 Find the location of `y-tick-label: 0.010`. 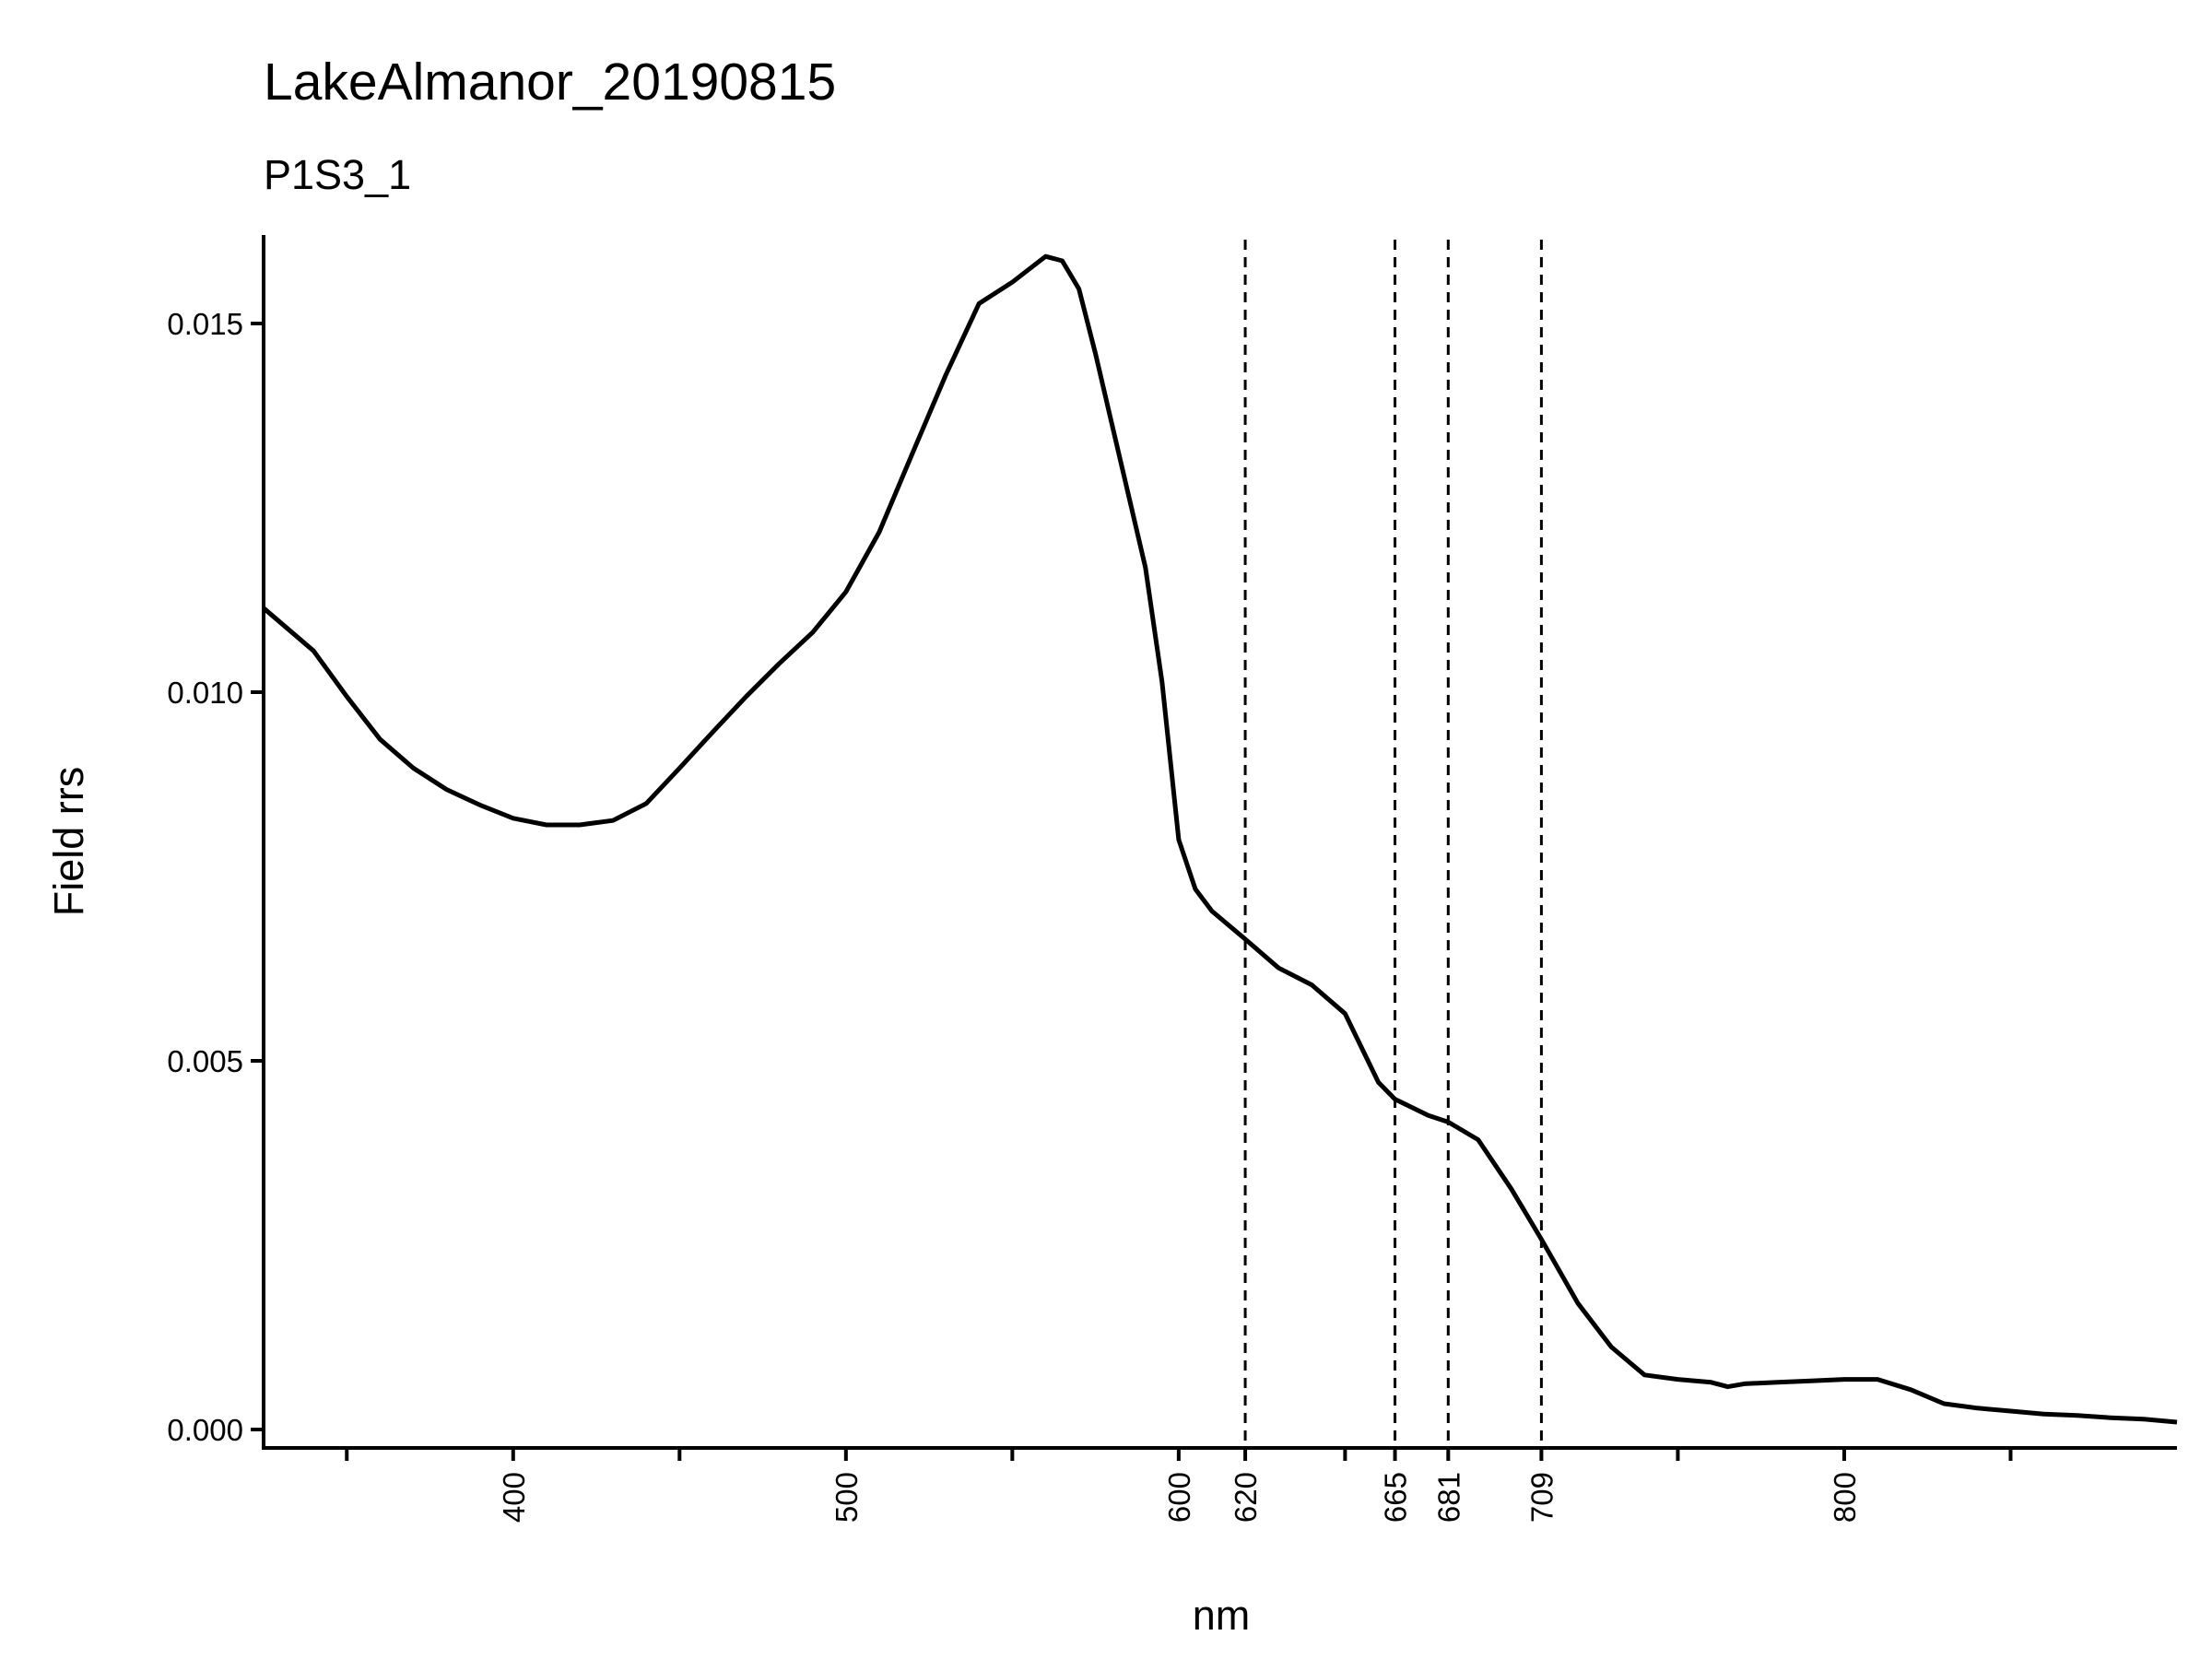

y-tick-label: 0.010 is located at coordinates (205, 693).